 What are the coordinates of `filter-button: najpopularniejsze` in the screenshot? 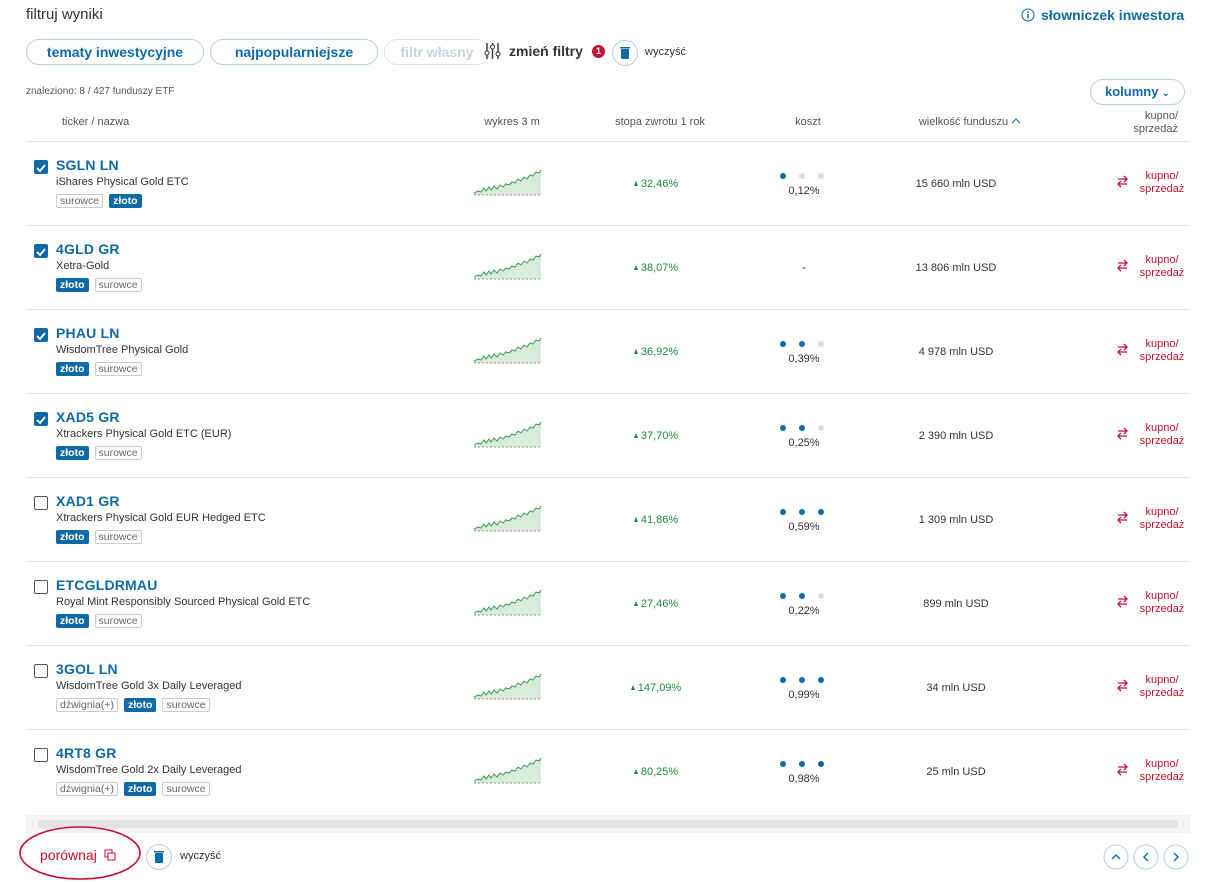 It's located at (294, 52).